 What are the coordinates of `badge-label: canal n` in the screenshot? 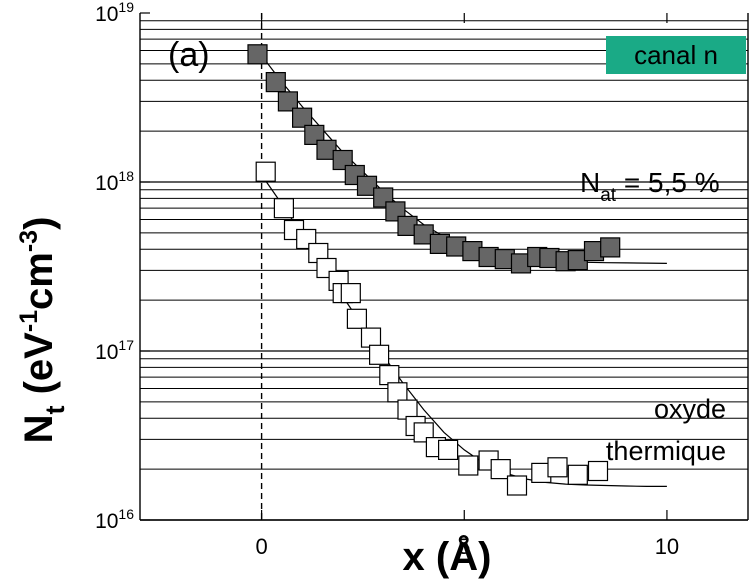 It's located at (676, 55).